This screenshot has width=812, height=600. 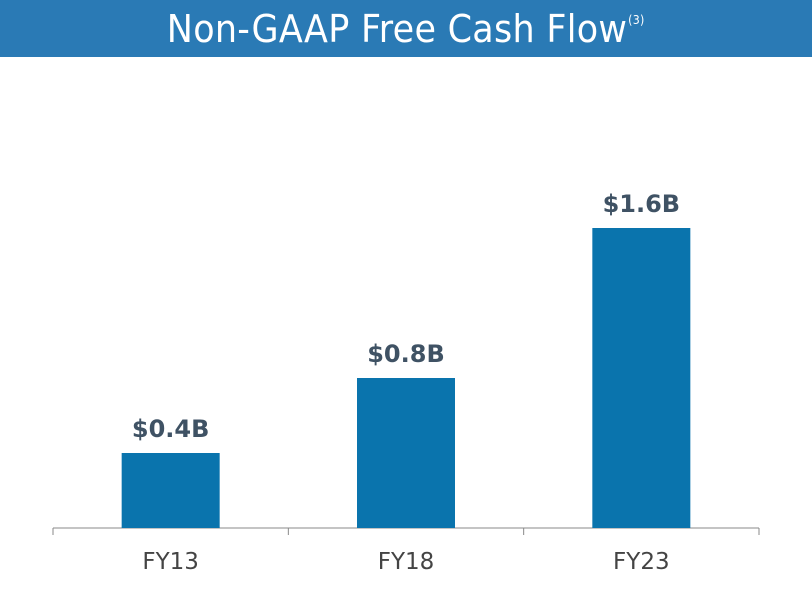 What do you see at coordinates (170, 490) in the screenshot?
I see `bar-fy13` at bounding box center [170, 490].